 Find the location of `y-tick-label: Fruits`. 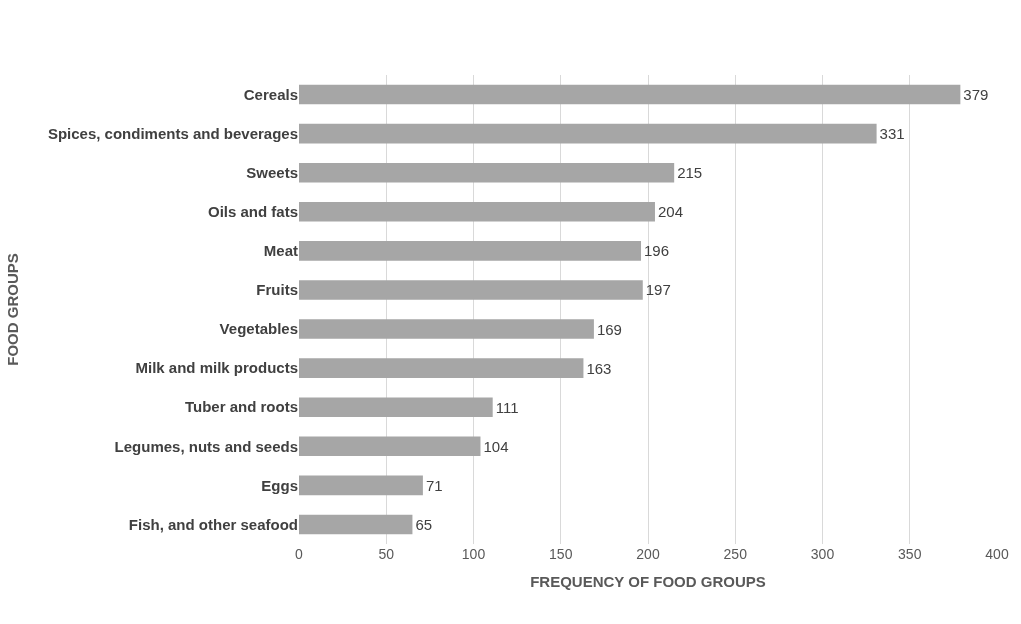

y-tick-label: Fruits is located at coordinates (277, 290).